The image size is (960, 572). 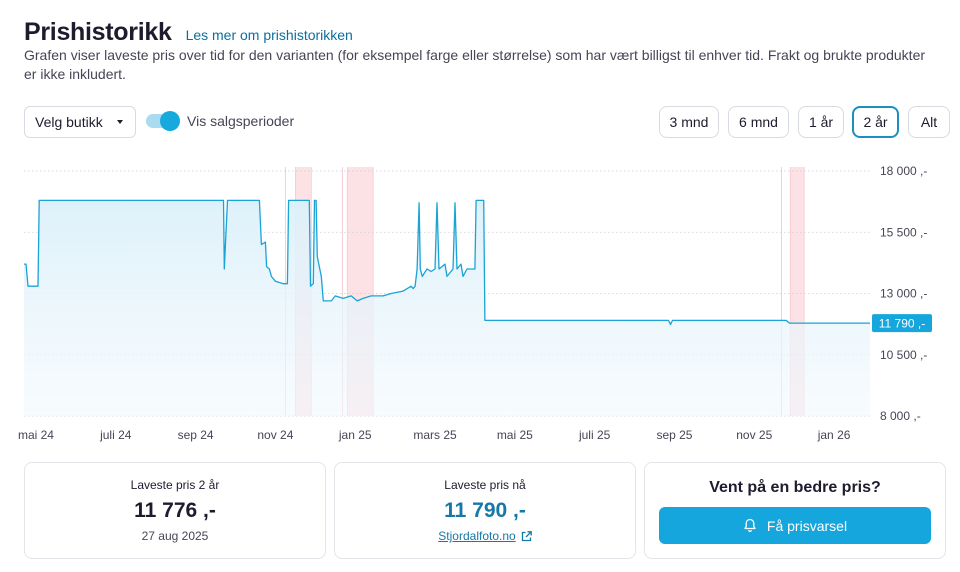 I want to click on x-tick-label: sep 25, so click(x=674, y=435).